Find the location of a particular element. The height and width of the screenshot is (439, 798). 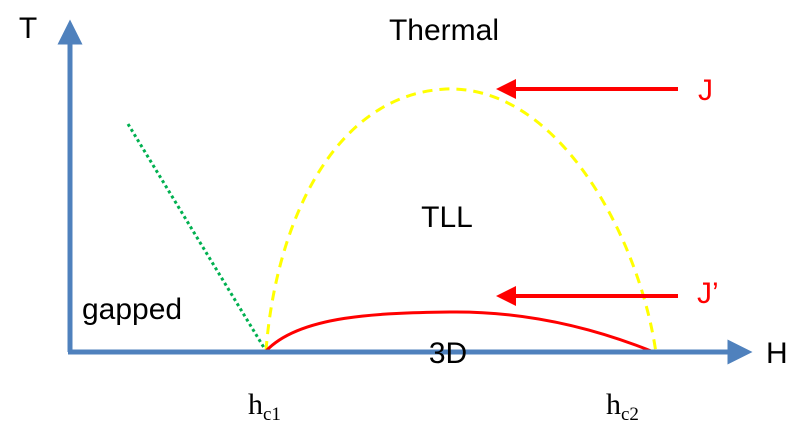

hc1-label-base: h is located at coordinates (255, 404).